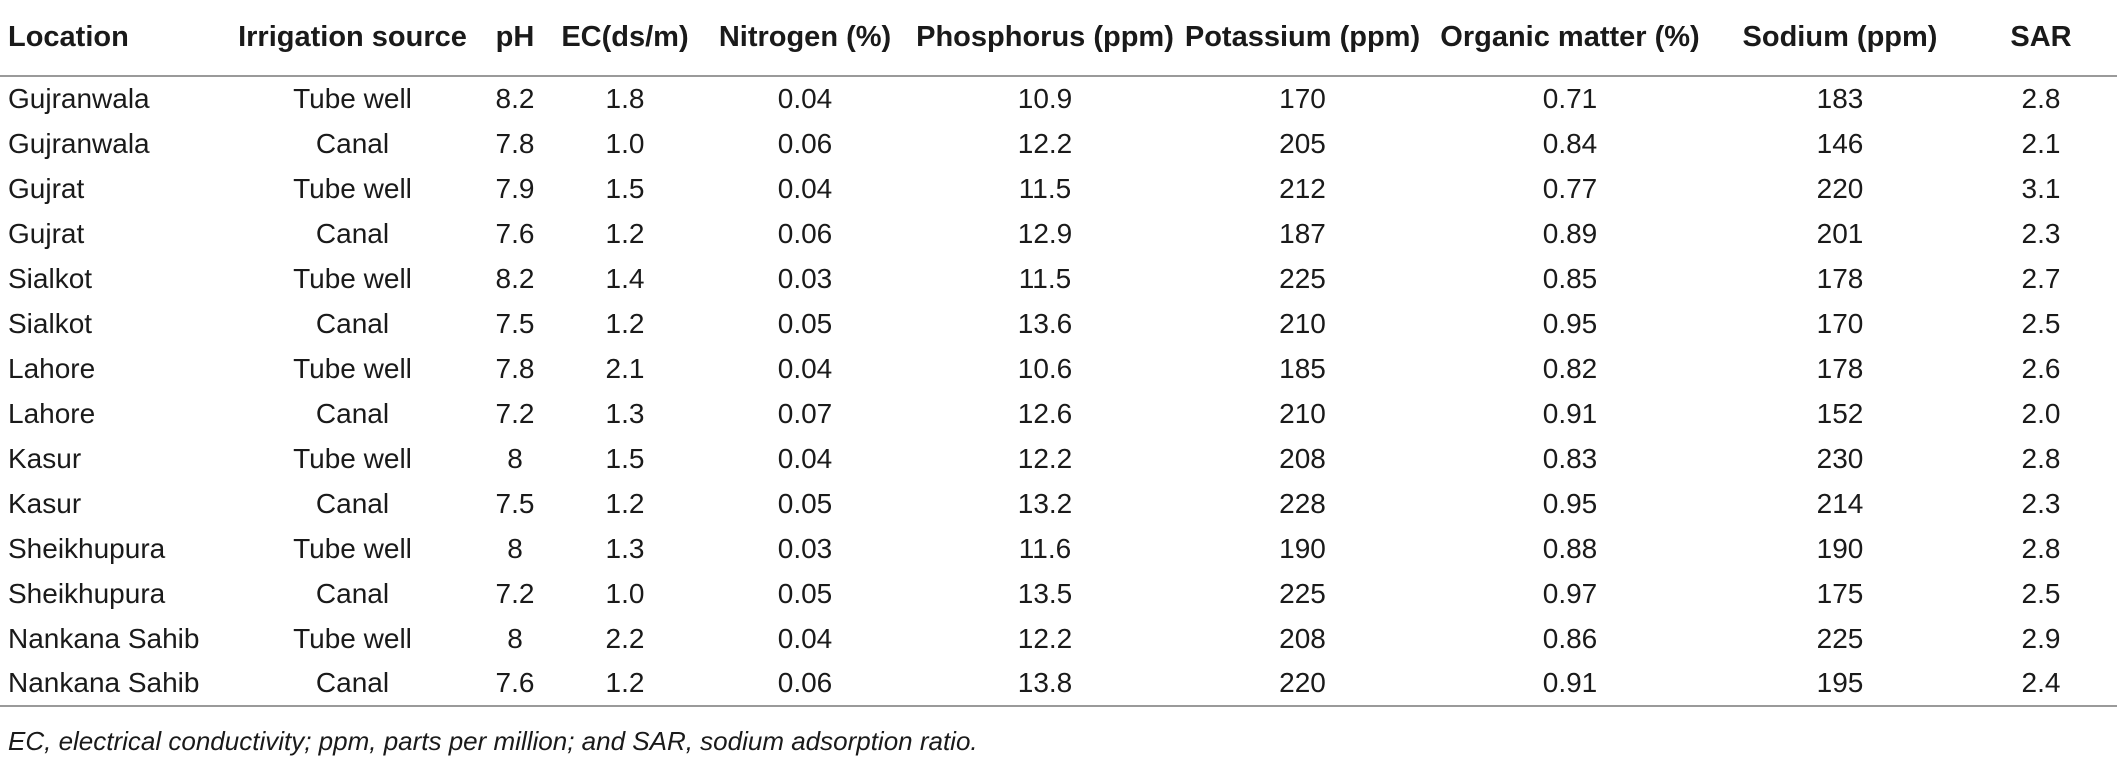  I want to click on cell-sodium: 183, so click(1840, 98).